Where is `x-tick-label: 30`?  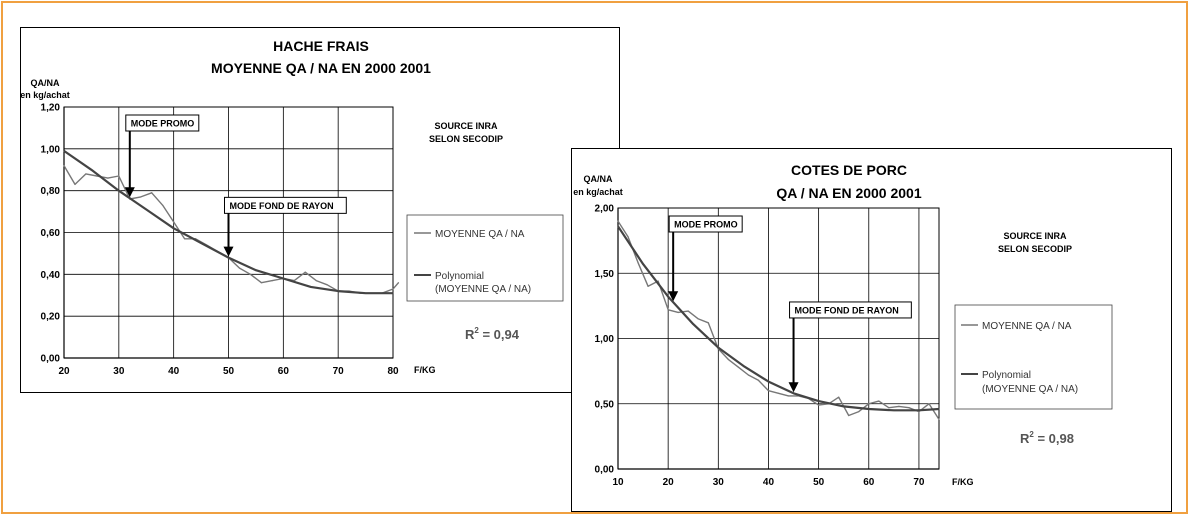
x-tick-label: 30 is located at coordinates (719, 482).